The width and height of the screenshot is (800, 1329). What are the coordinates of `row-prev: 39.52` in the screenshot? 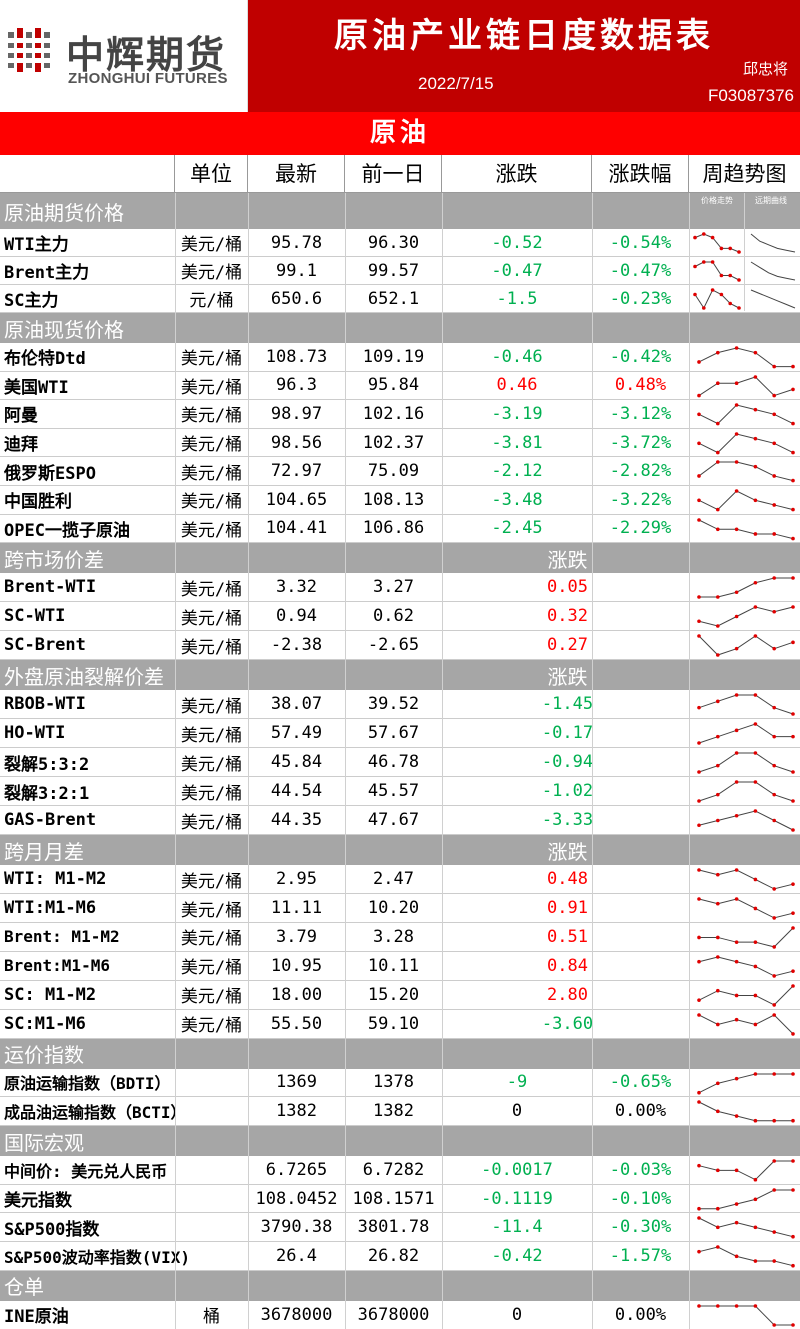 It's located at (393, 704).